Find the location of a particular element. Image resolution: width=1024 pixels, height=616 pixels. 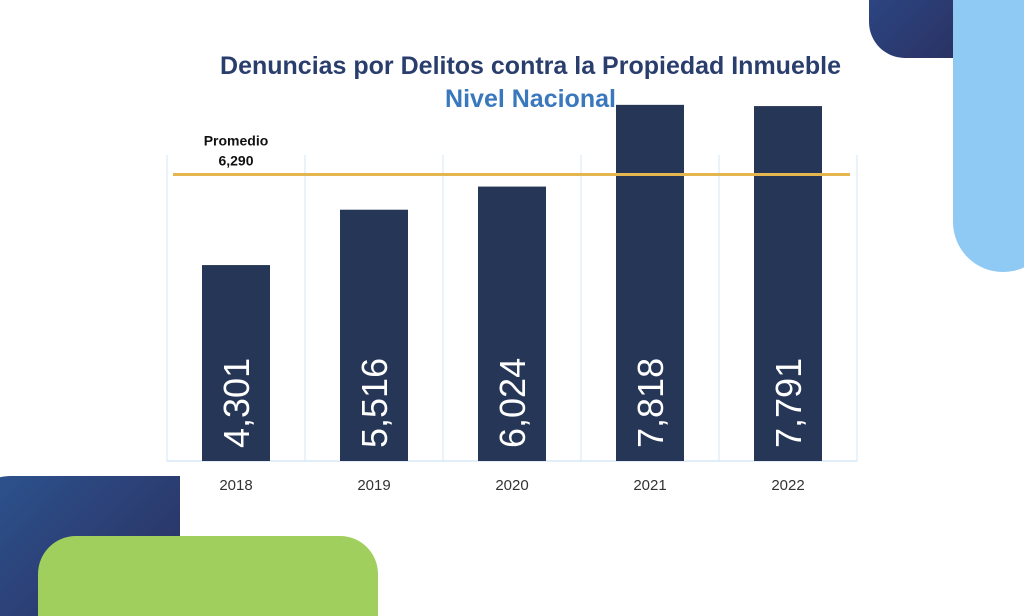

chart-subtitle: Nivel Nacional is located at coordinates (530, 99).